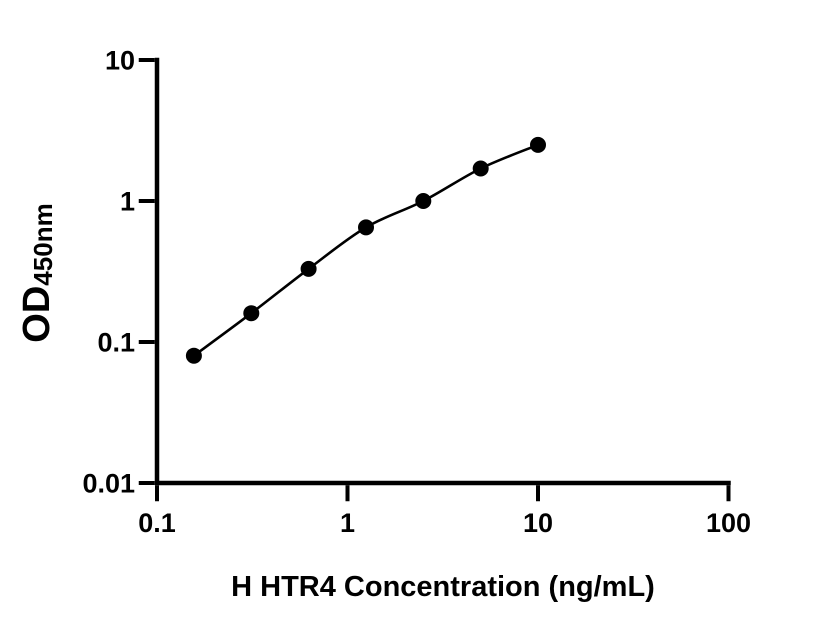 This screenshot has height=640, width=816. Describe the element at coordinates (443, 587) in the screenshot. I see `x-axis-title: H HTR4 Concentration (ng/mL)` at that location.